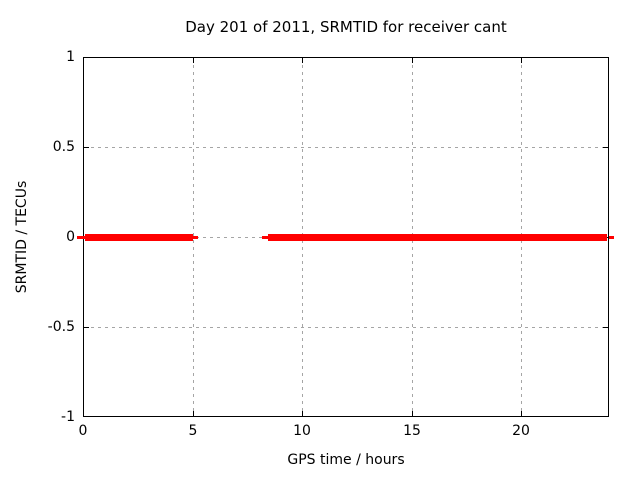 The height and width of the screenshot is (480, 640). What do you see at coordinates (412, 431) in the screenshot?
I see `x-tick-label: 15` at bounding box center [412, 431].